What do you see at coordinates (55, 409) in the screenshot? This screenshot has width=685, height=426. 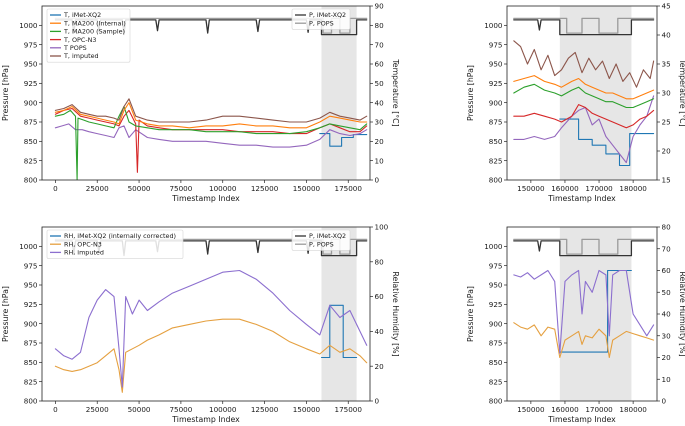 I see `rh-full-xtick-label-0: 0` at bounding box center [55, 409].